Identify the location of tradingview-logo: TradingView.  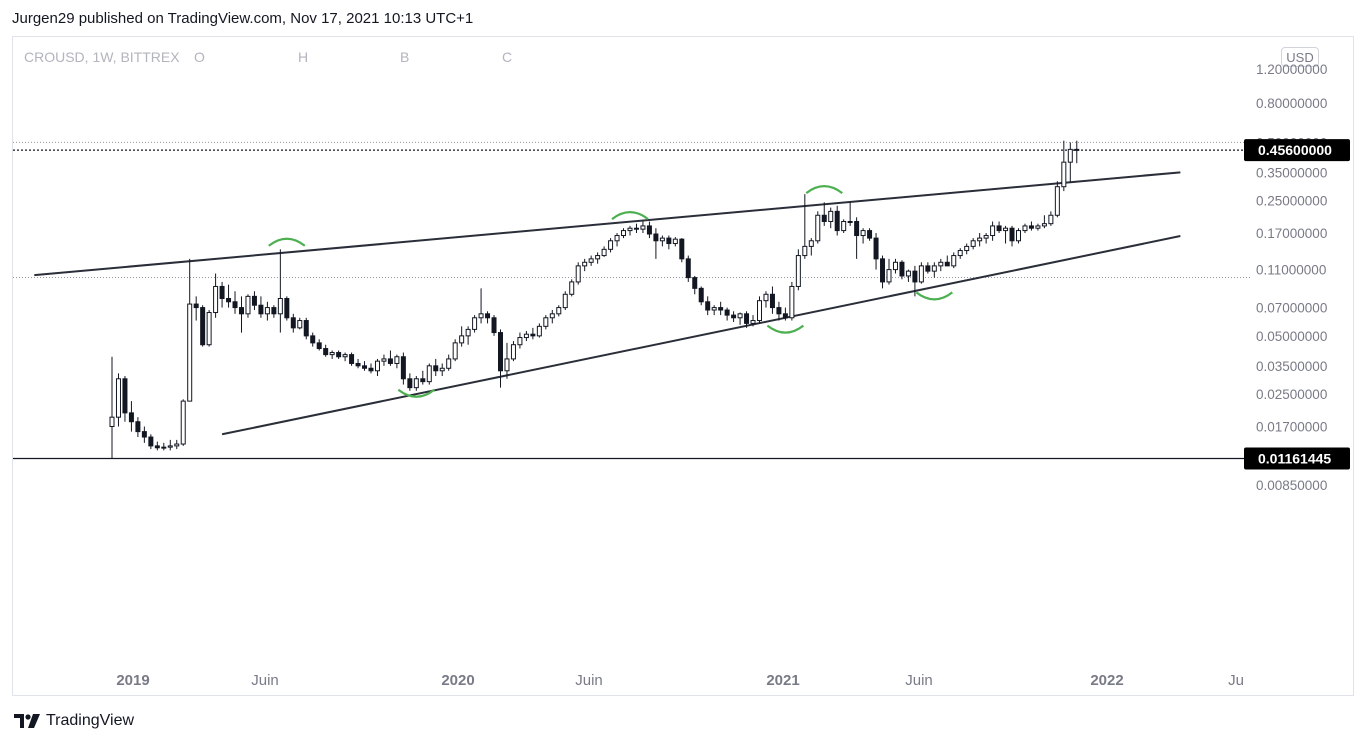
(74, 721).